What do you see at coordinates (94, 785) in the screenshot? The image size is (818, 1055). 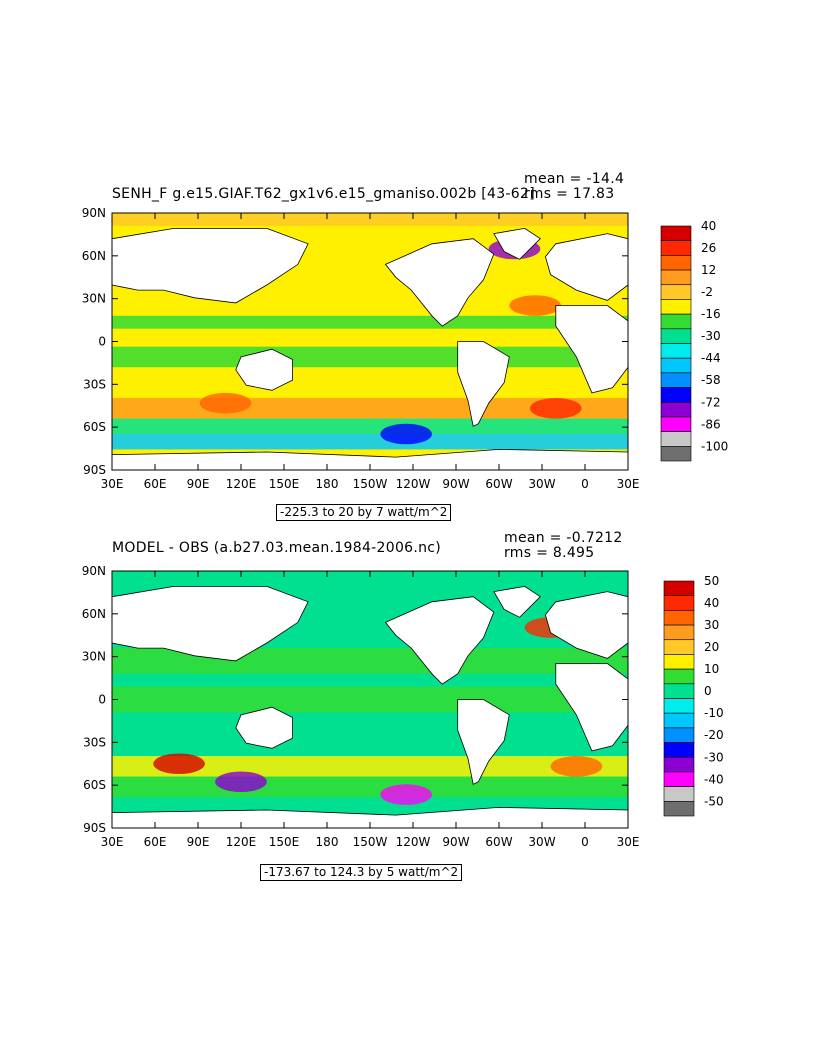 I see `y-tick-label: 60S` at bounding box center [94, 785].